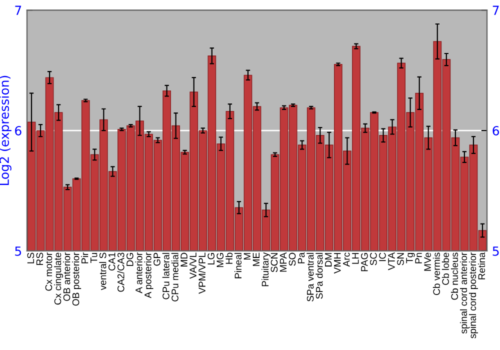 Image resolution: width=500 pixels, height=350 pixels. What do you see at coordinates (283, 262) in the screenshot?
I see `x-tick-label: MPA` at bounding box center [283, 262].